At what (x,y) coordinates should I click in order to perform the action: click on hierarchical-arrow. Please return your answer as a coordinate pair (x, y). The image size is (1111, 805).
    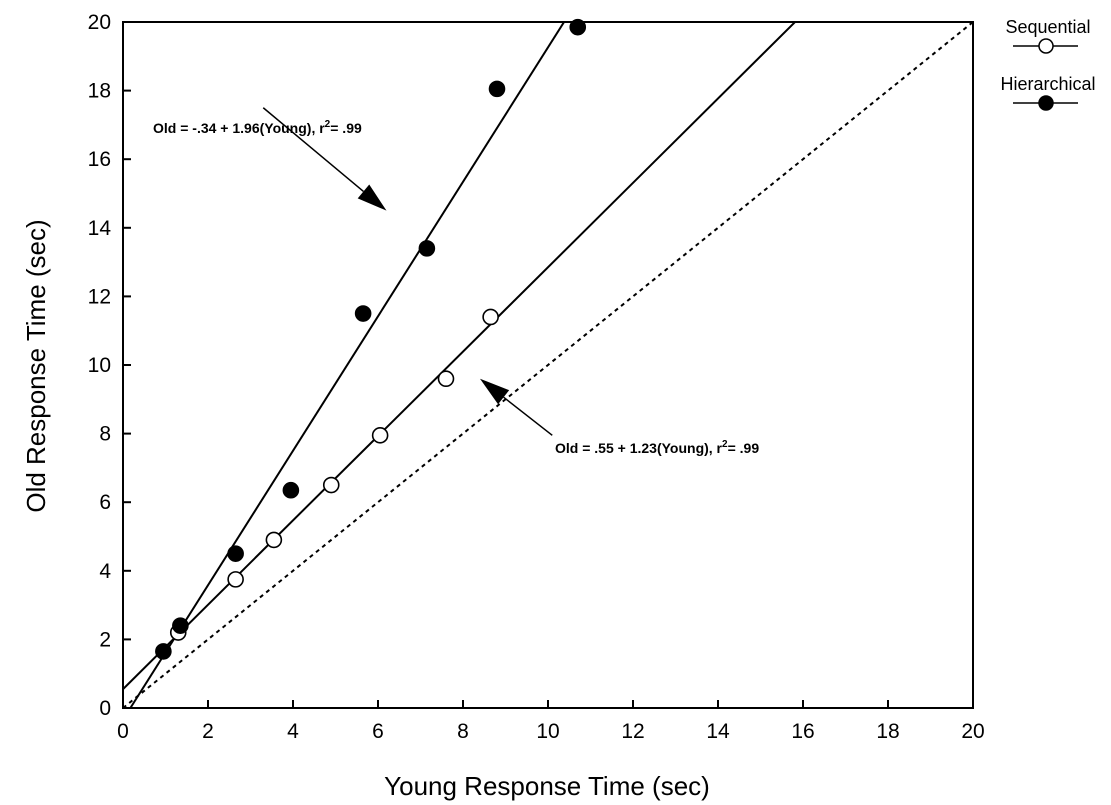
    Looking at the image, I should click on (324, 159).